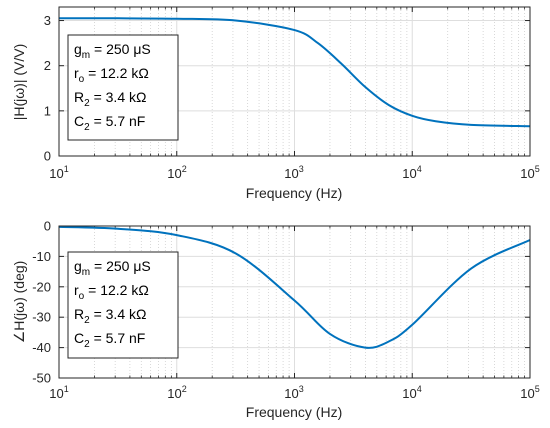 This screenshot has height=428, width=550. I want to click on y-tick-label: -40, so click(41, 347).